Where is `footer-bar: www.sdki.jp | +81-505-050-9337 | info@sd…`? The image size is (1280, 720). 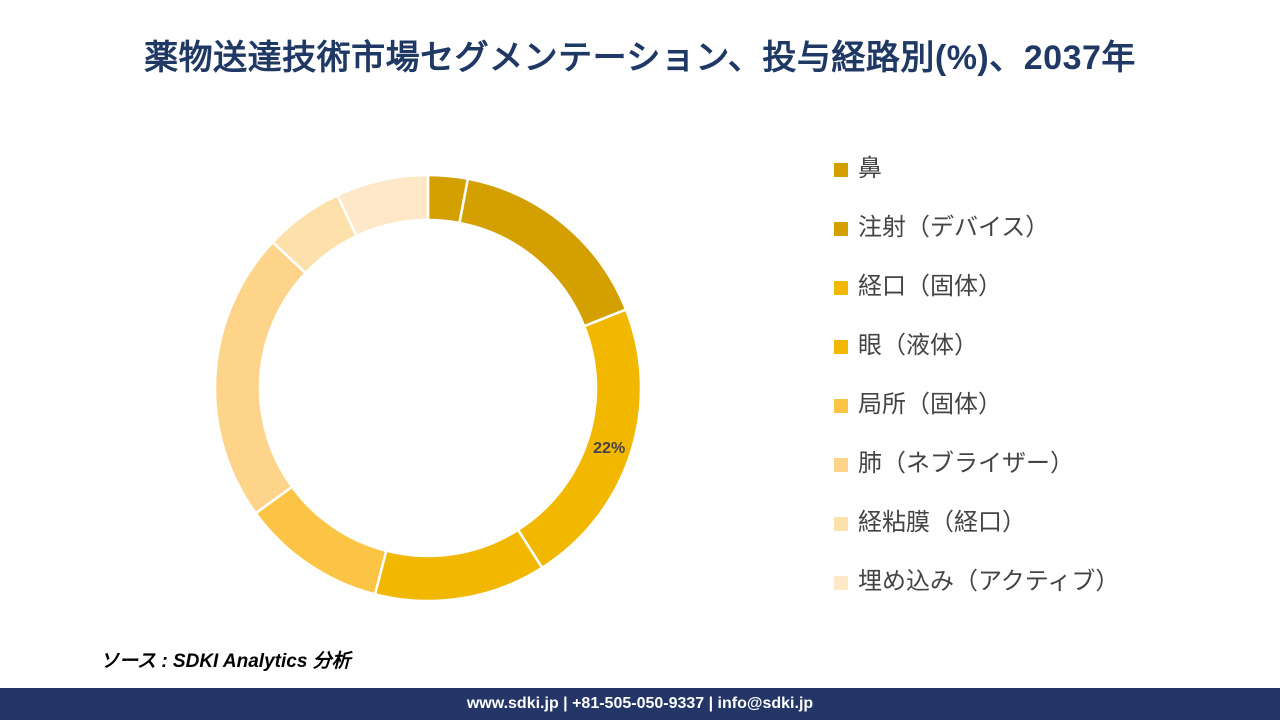
footer-bar: www.sdki.jp | +81-505-050-9337 | info@sd… is located at coordinates (640, 704).